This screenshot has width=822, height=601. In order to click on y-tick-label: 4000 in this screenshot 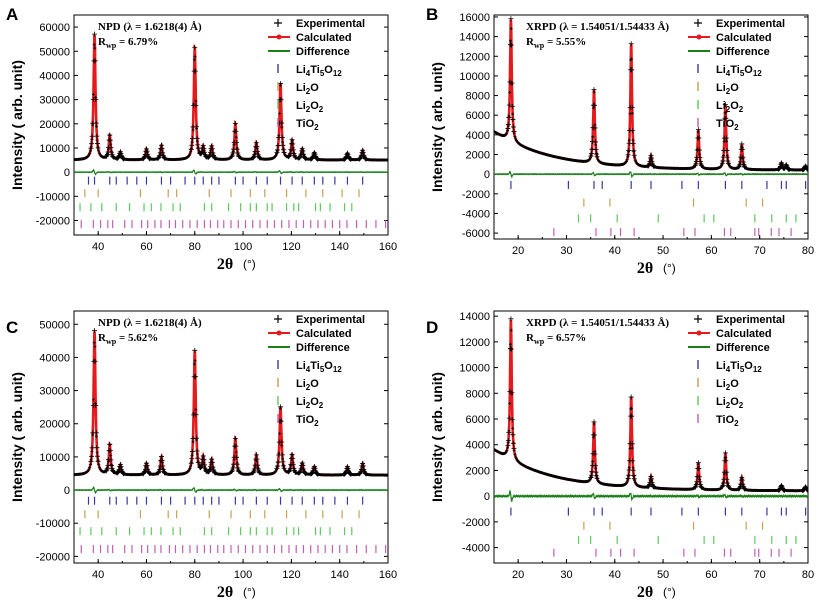, I will do `click(478, 136)`.